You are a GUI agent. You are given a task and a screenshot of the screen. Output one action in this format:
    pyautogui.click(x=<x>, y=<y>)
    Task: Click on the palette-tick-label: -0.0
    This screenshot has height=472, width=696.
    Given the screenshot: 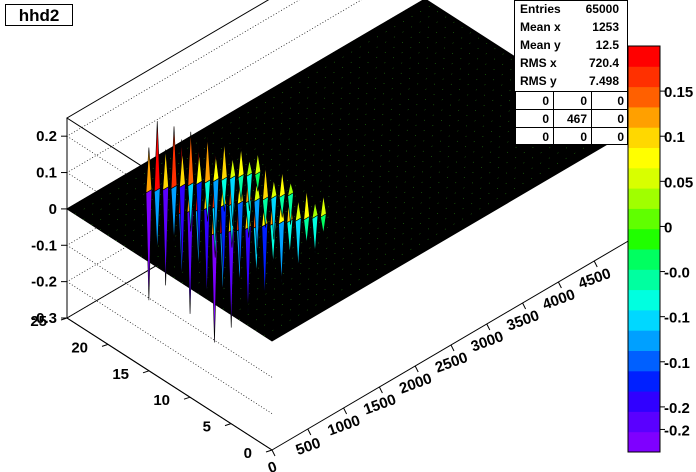 What is the action you would take?
    pyautogui.click(x=677, y=273)
    